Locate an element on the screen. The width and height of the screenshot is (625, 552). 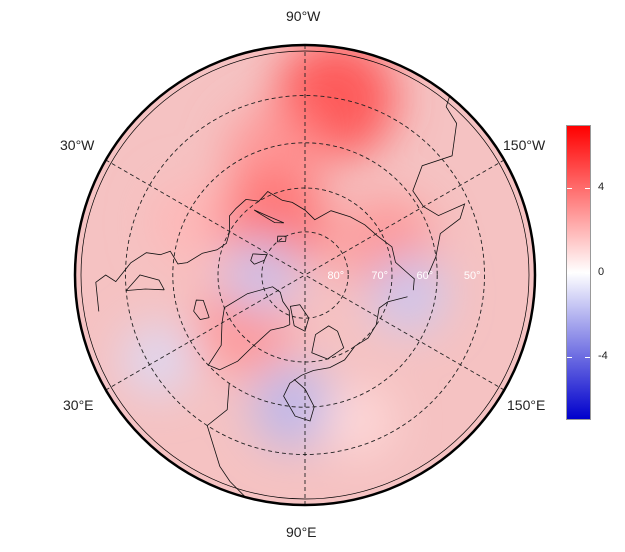
colorbar-tick-label: 4 is located at coordinates (601, 187).